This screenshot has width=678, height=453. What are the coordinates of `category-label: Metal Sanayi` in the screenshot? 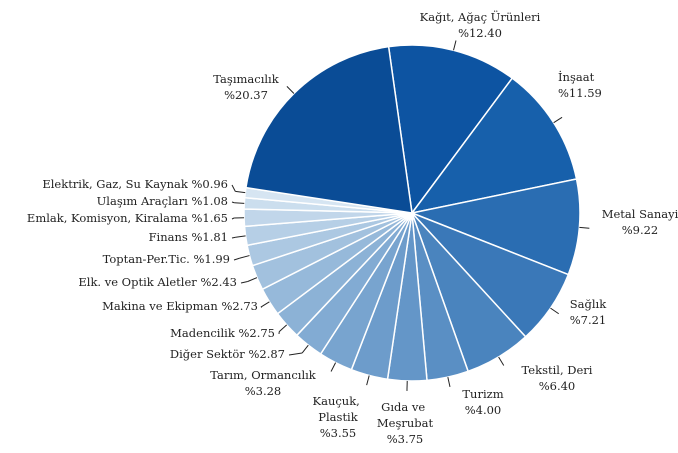 It's located at (640, 214).